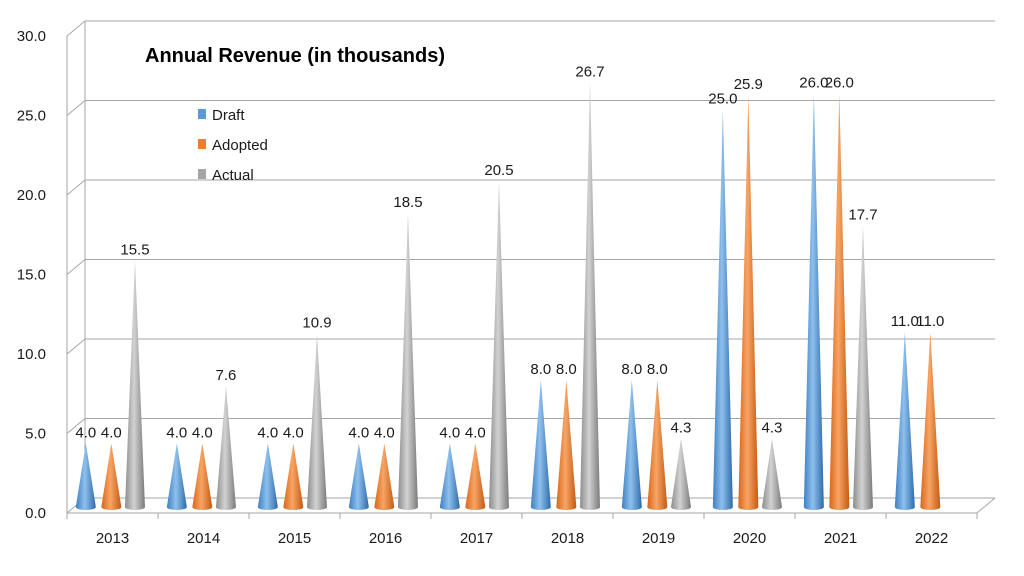 Image resolution: width=1024 pixels, height=576 pixels. Describe the element at coordinates (589, 71) in the screenshot. I see `data-label: 26.7` at that location.